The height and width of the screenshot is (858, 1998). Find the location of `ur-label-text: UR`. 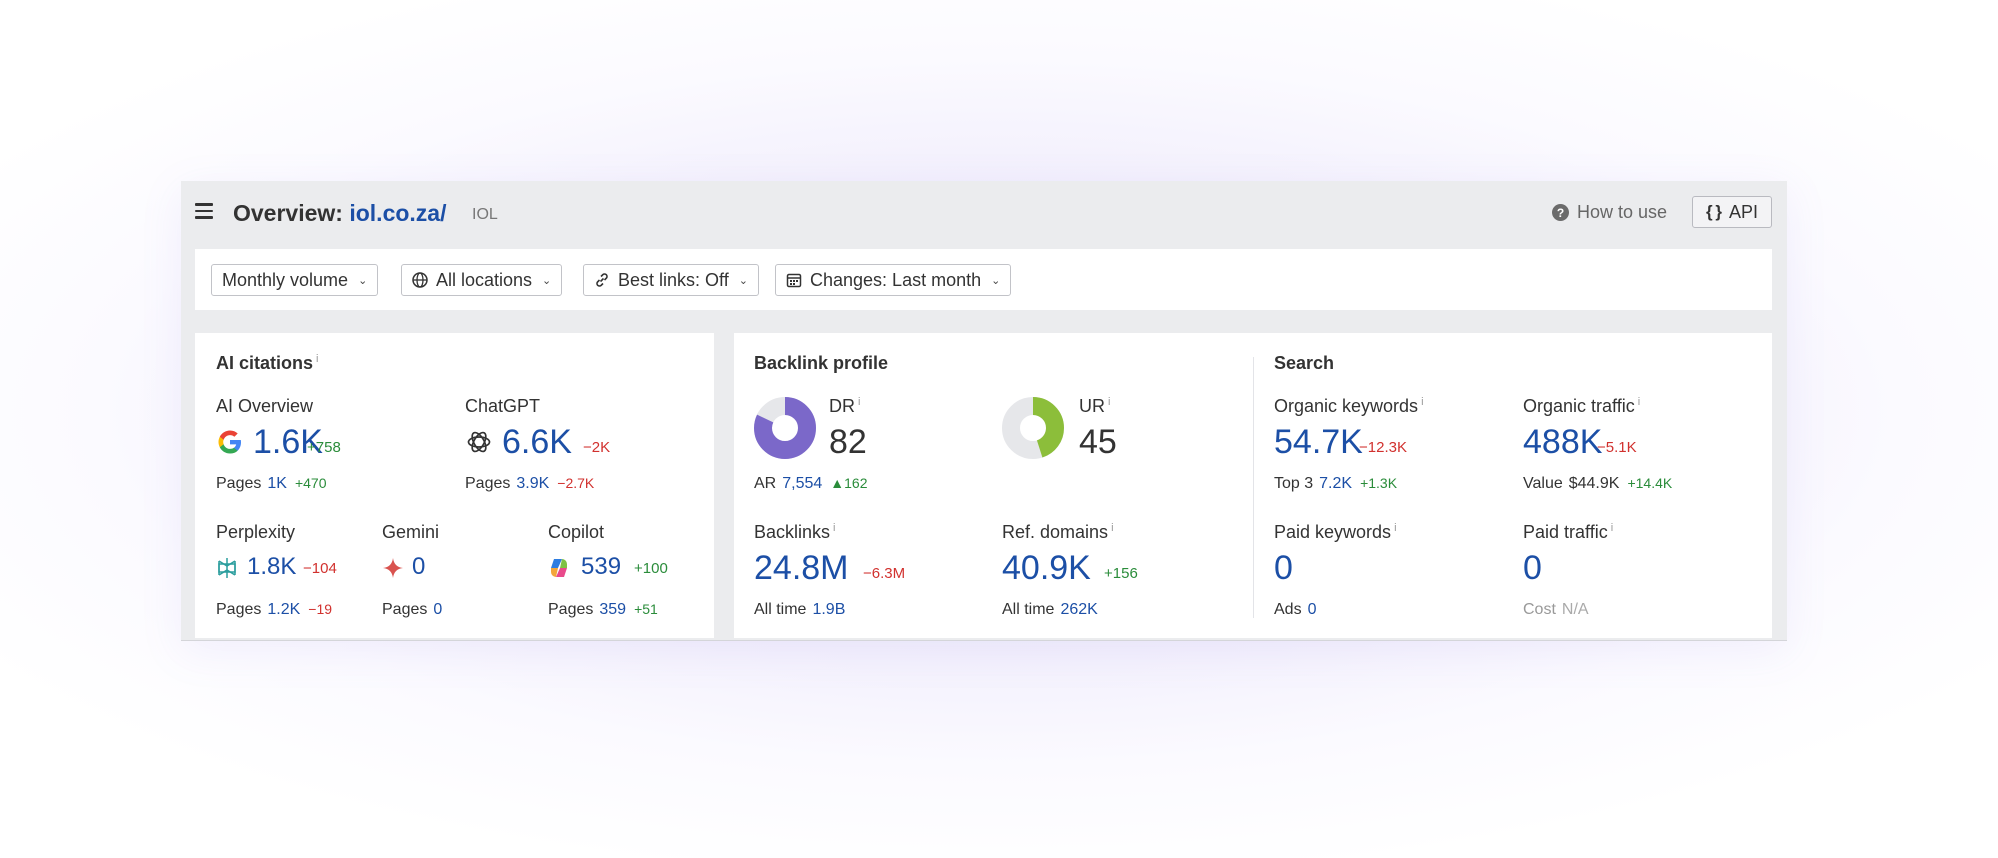

ur-label-text: UR is located at coordinates (1092, 406).